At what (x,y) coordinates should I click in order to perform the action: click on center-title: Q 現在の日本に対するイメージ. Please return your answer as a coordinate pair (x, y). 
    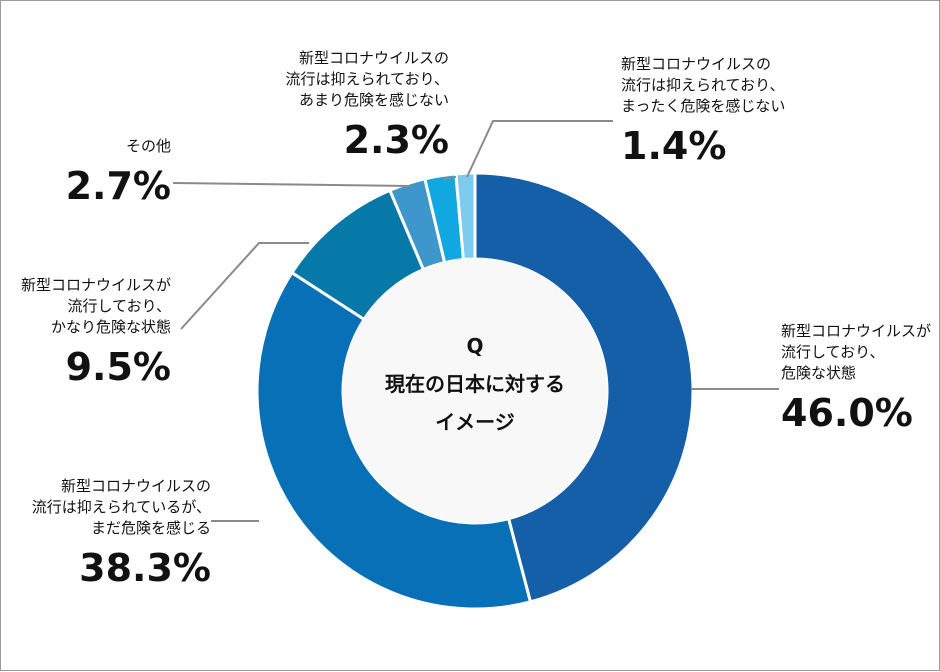
    Looking at the image, I should click on (475, 384).